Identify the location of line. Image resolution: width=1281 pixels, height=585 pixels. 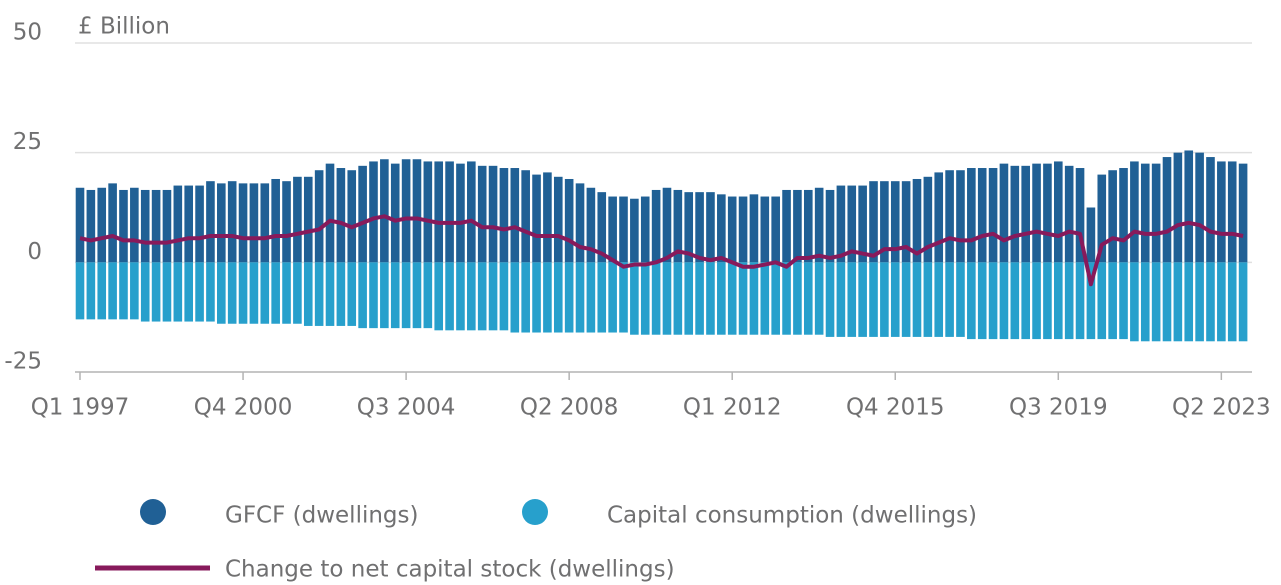
(661, 250).